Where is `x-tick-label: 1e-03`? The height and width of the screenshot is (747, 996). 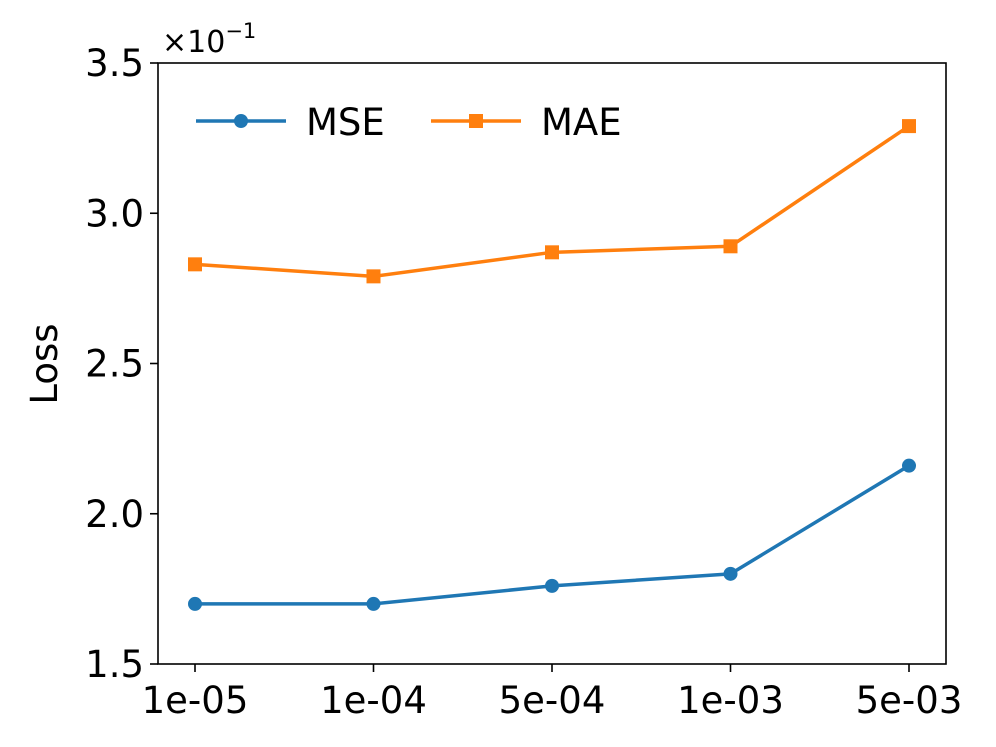 x-tick-label: 1e-03 is located at coordinates (730, 700).